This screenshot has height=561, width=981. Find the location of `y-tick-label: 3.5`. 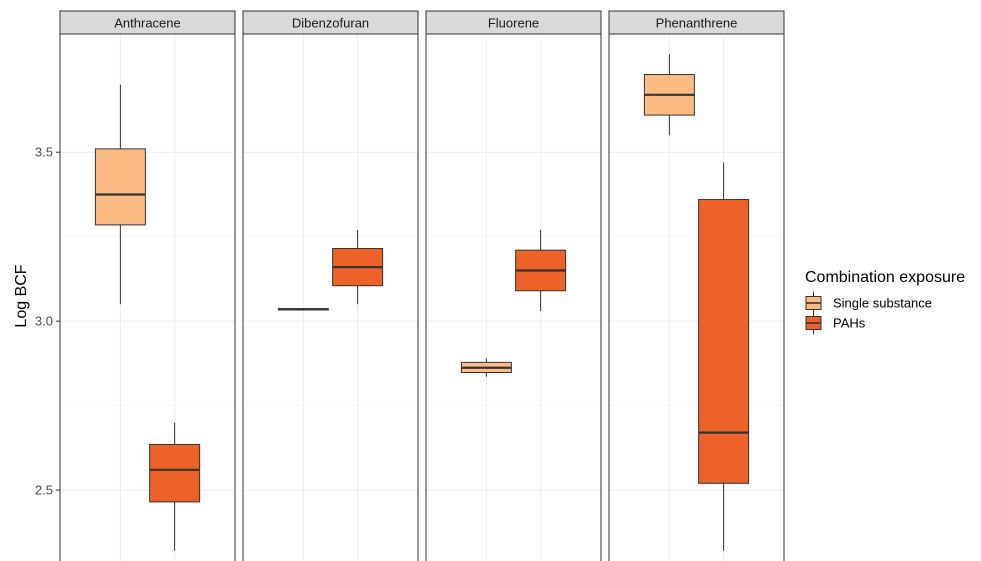

y-tick-label: 3.5 is located at coordinates (44, 152).